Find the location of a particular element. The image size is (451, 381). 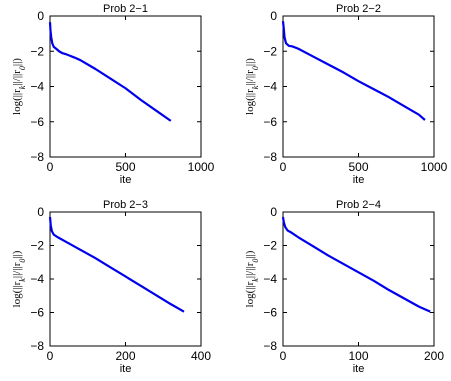

subplot-title: Prob 2−3 is located at coordinates (125, 205).